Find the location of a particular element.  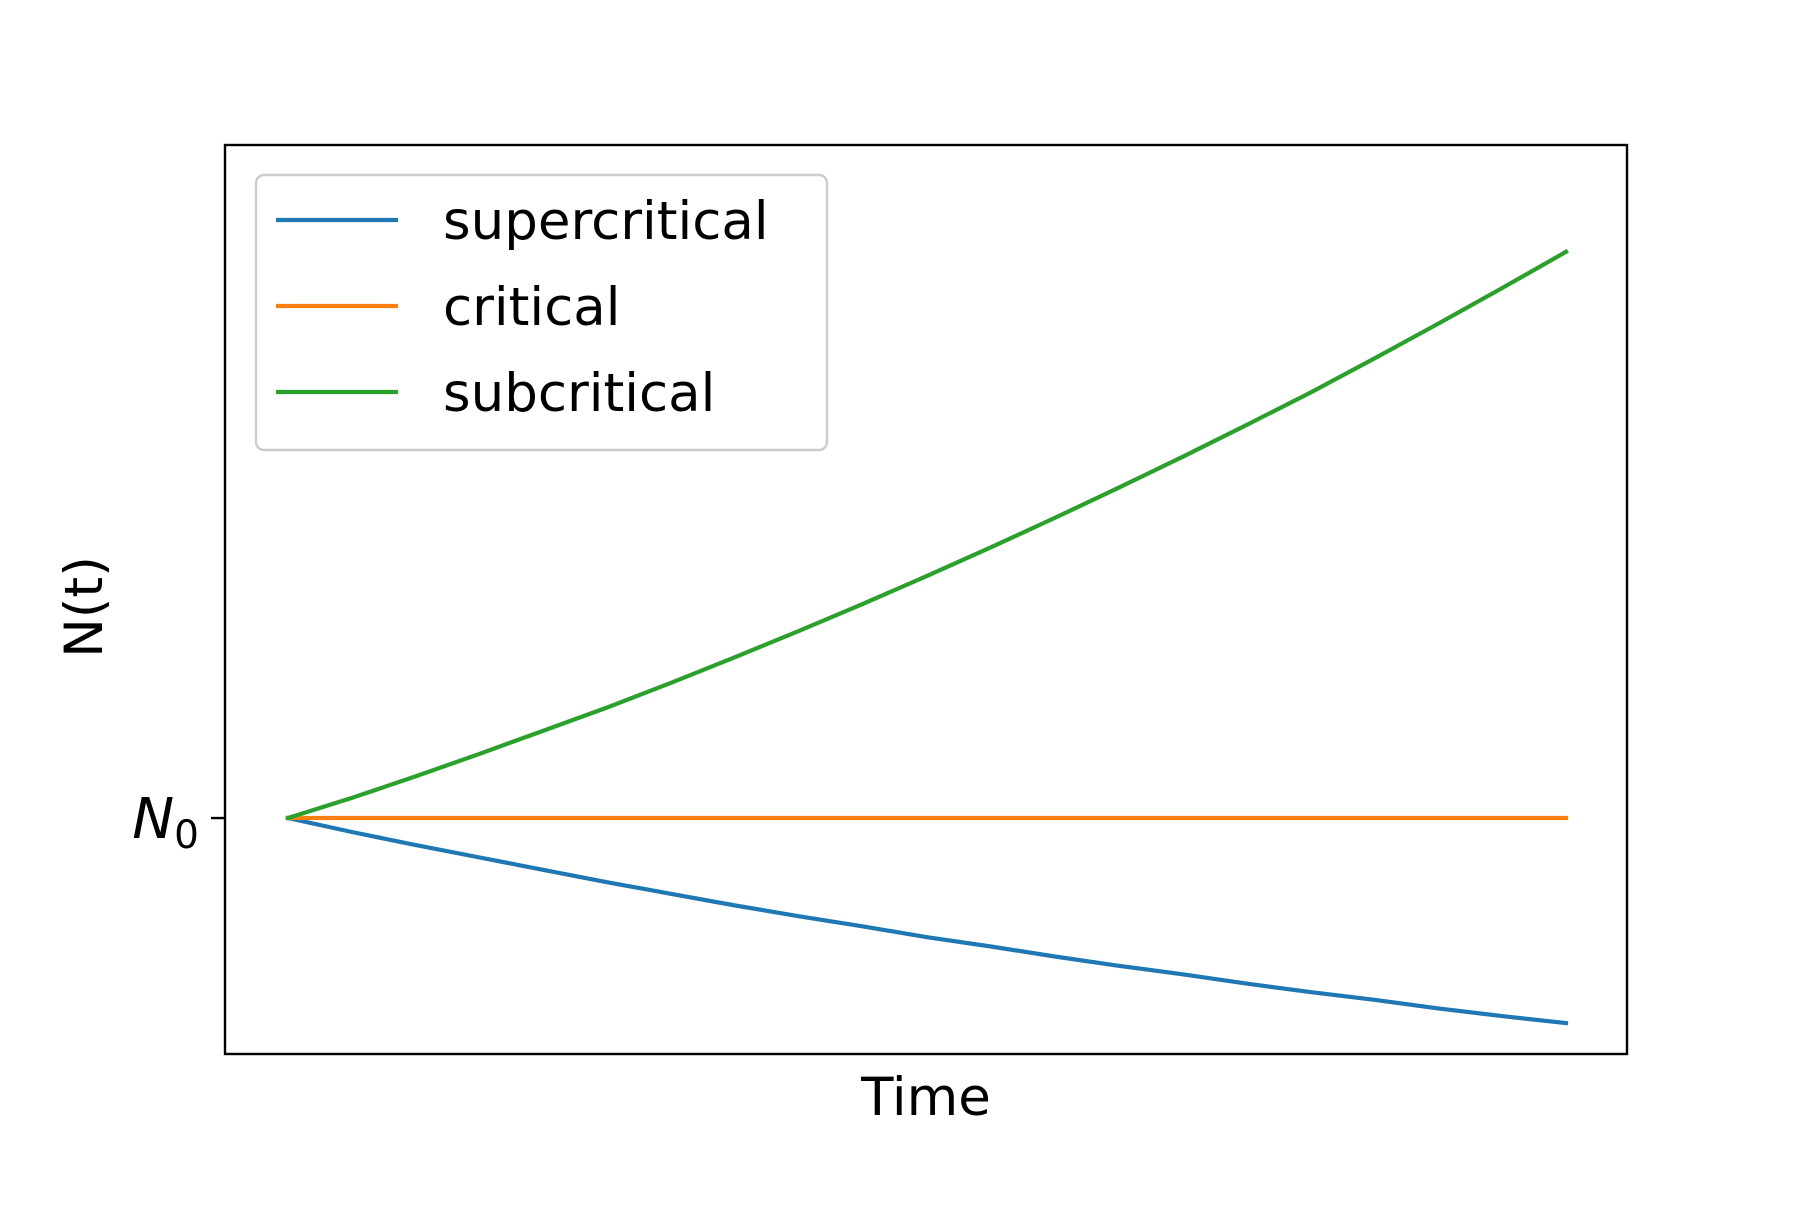

y-axis: N0 is located at coordinates (178, 822).